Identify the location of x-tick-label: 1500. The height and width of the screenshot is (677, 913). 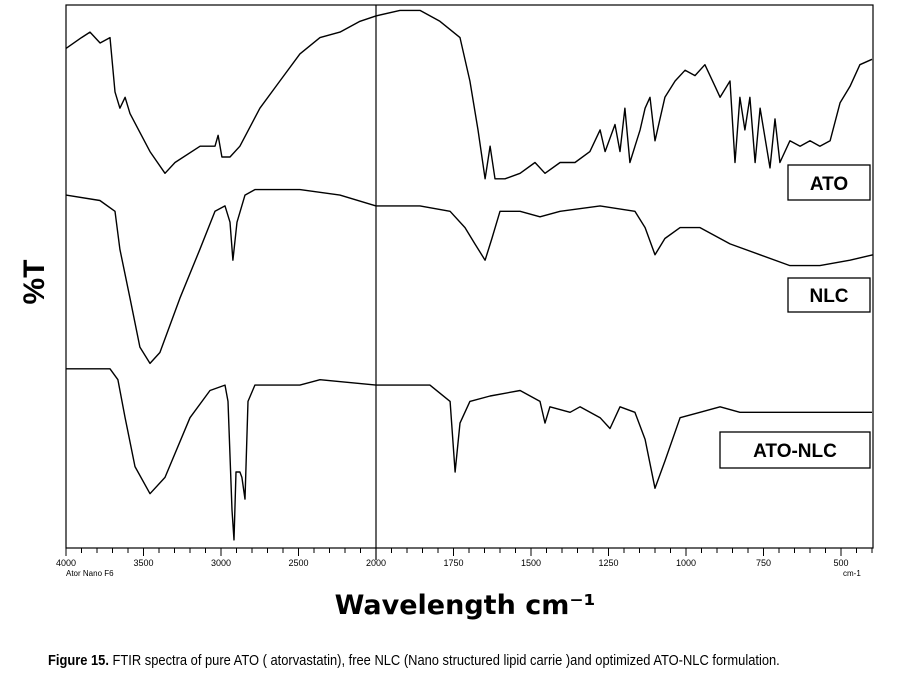
(531, 563).